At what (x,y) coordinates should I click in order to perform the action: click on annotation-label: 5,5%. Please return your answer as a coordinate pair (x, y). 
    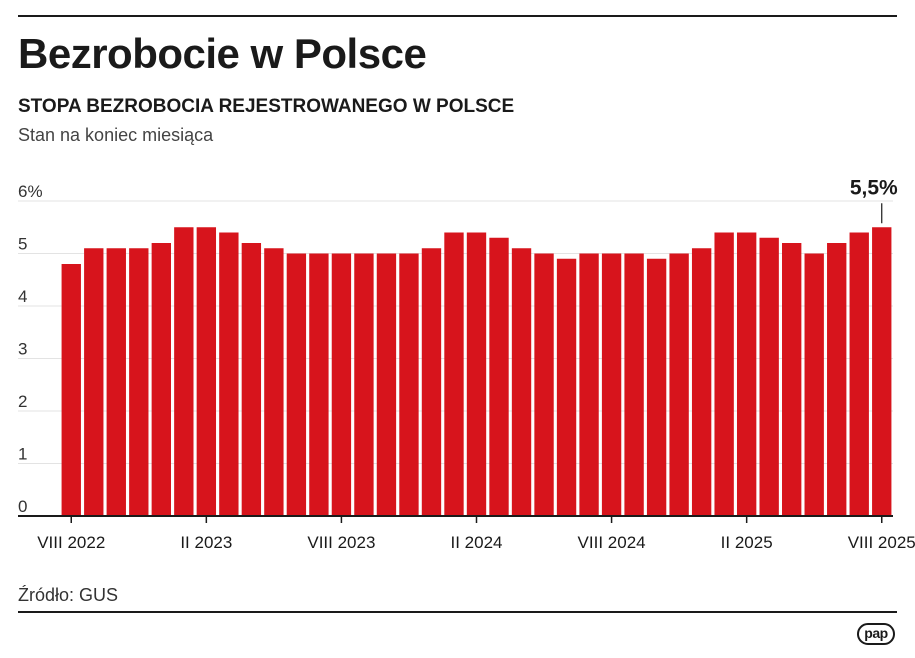
    Looking at the image, I should click on (874, 187).